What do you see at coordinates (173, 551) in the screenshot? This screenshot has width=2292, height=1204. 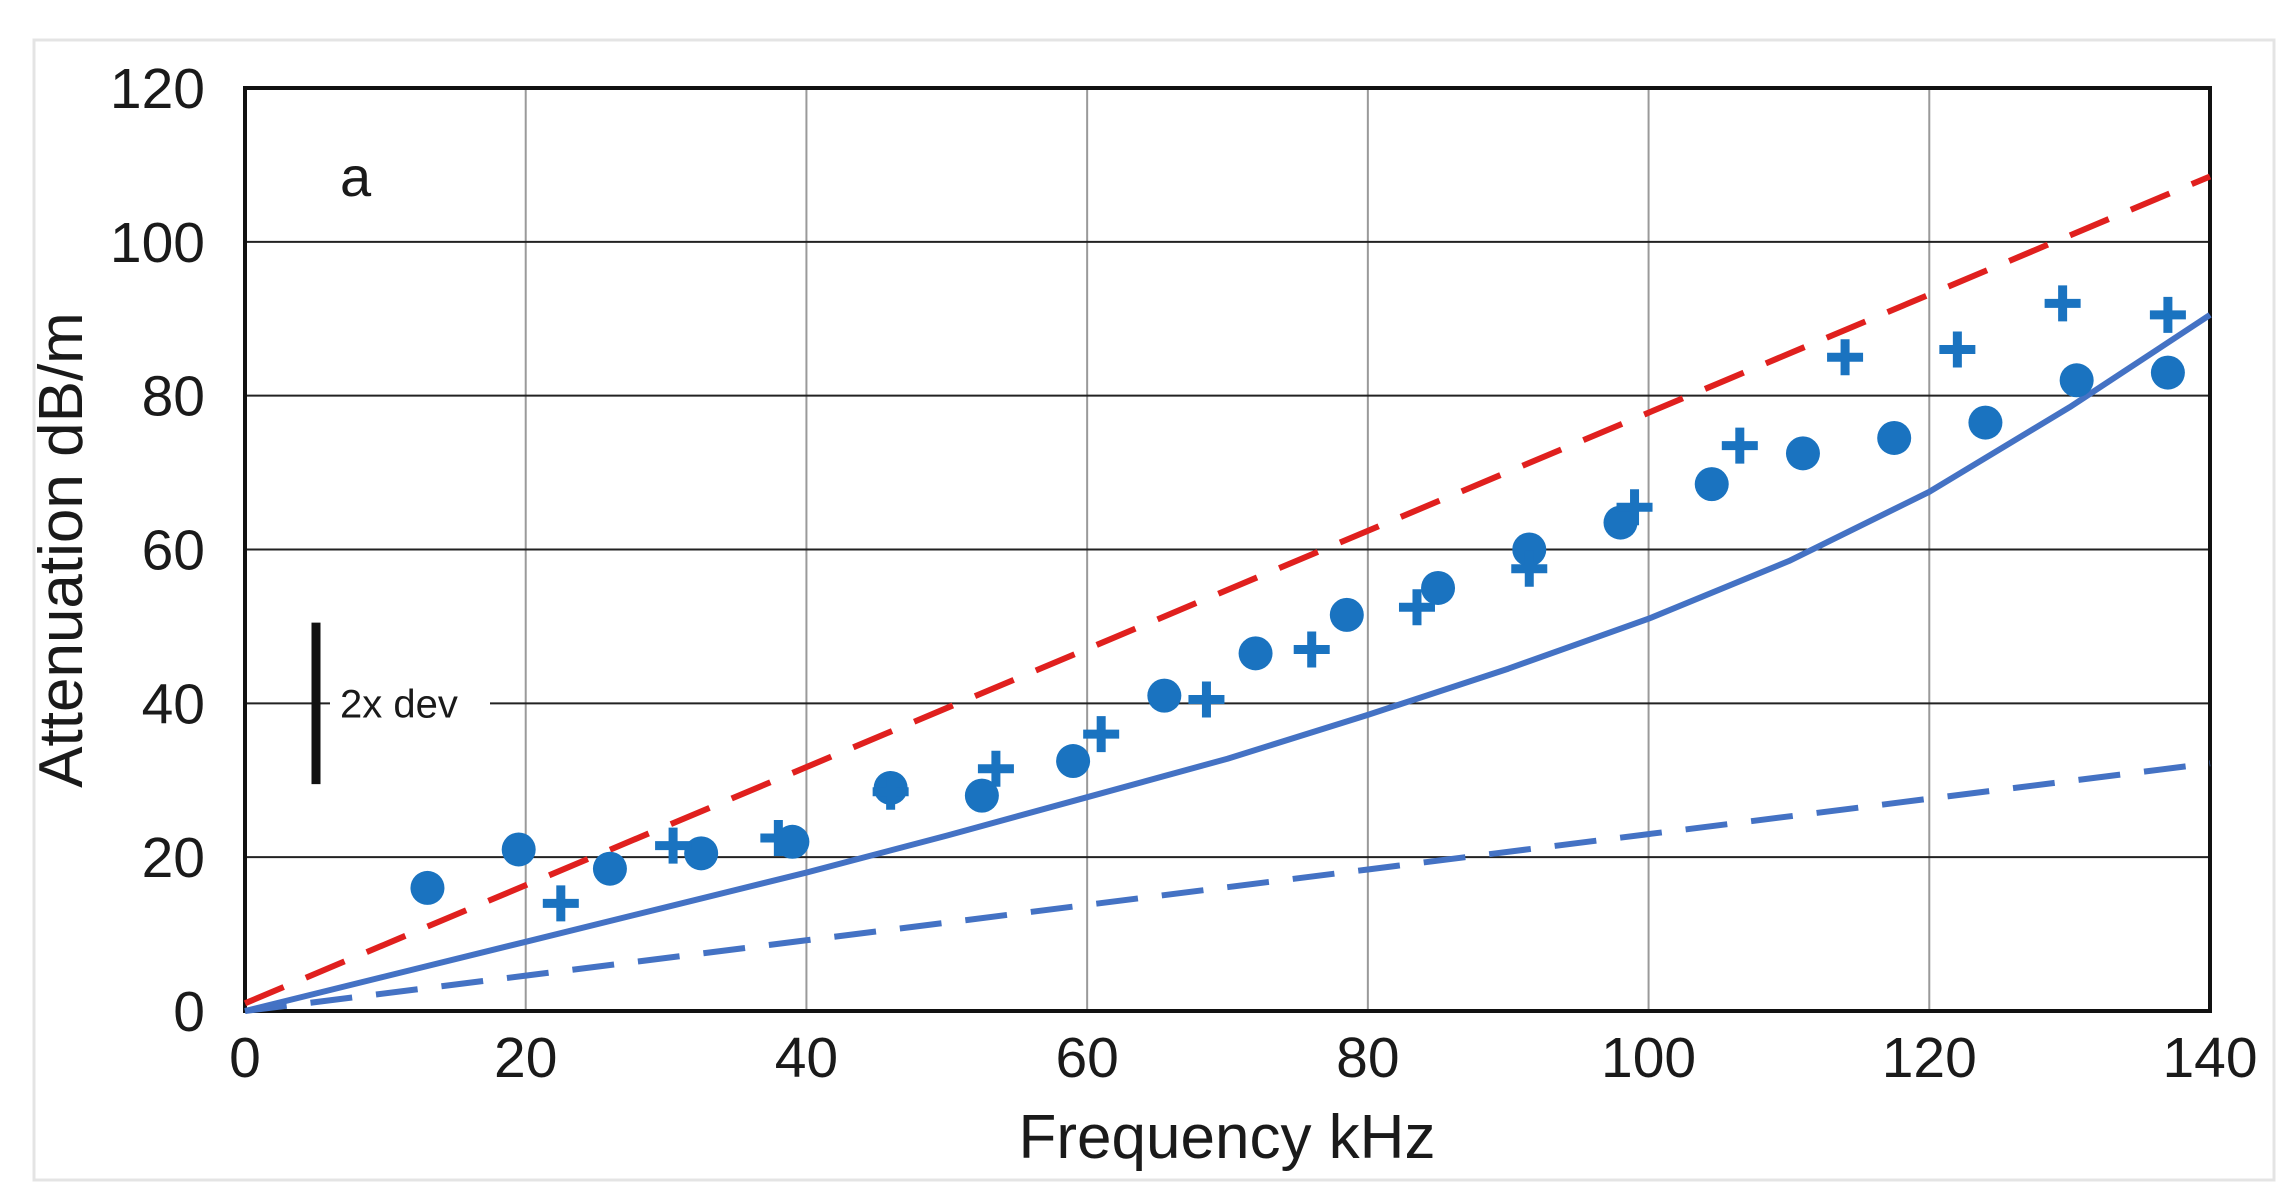 I see `y-tick-label: 60` at bounding box center [173, 551].